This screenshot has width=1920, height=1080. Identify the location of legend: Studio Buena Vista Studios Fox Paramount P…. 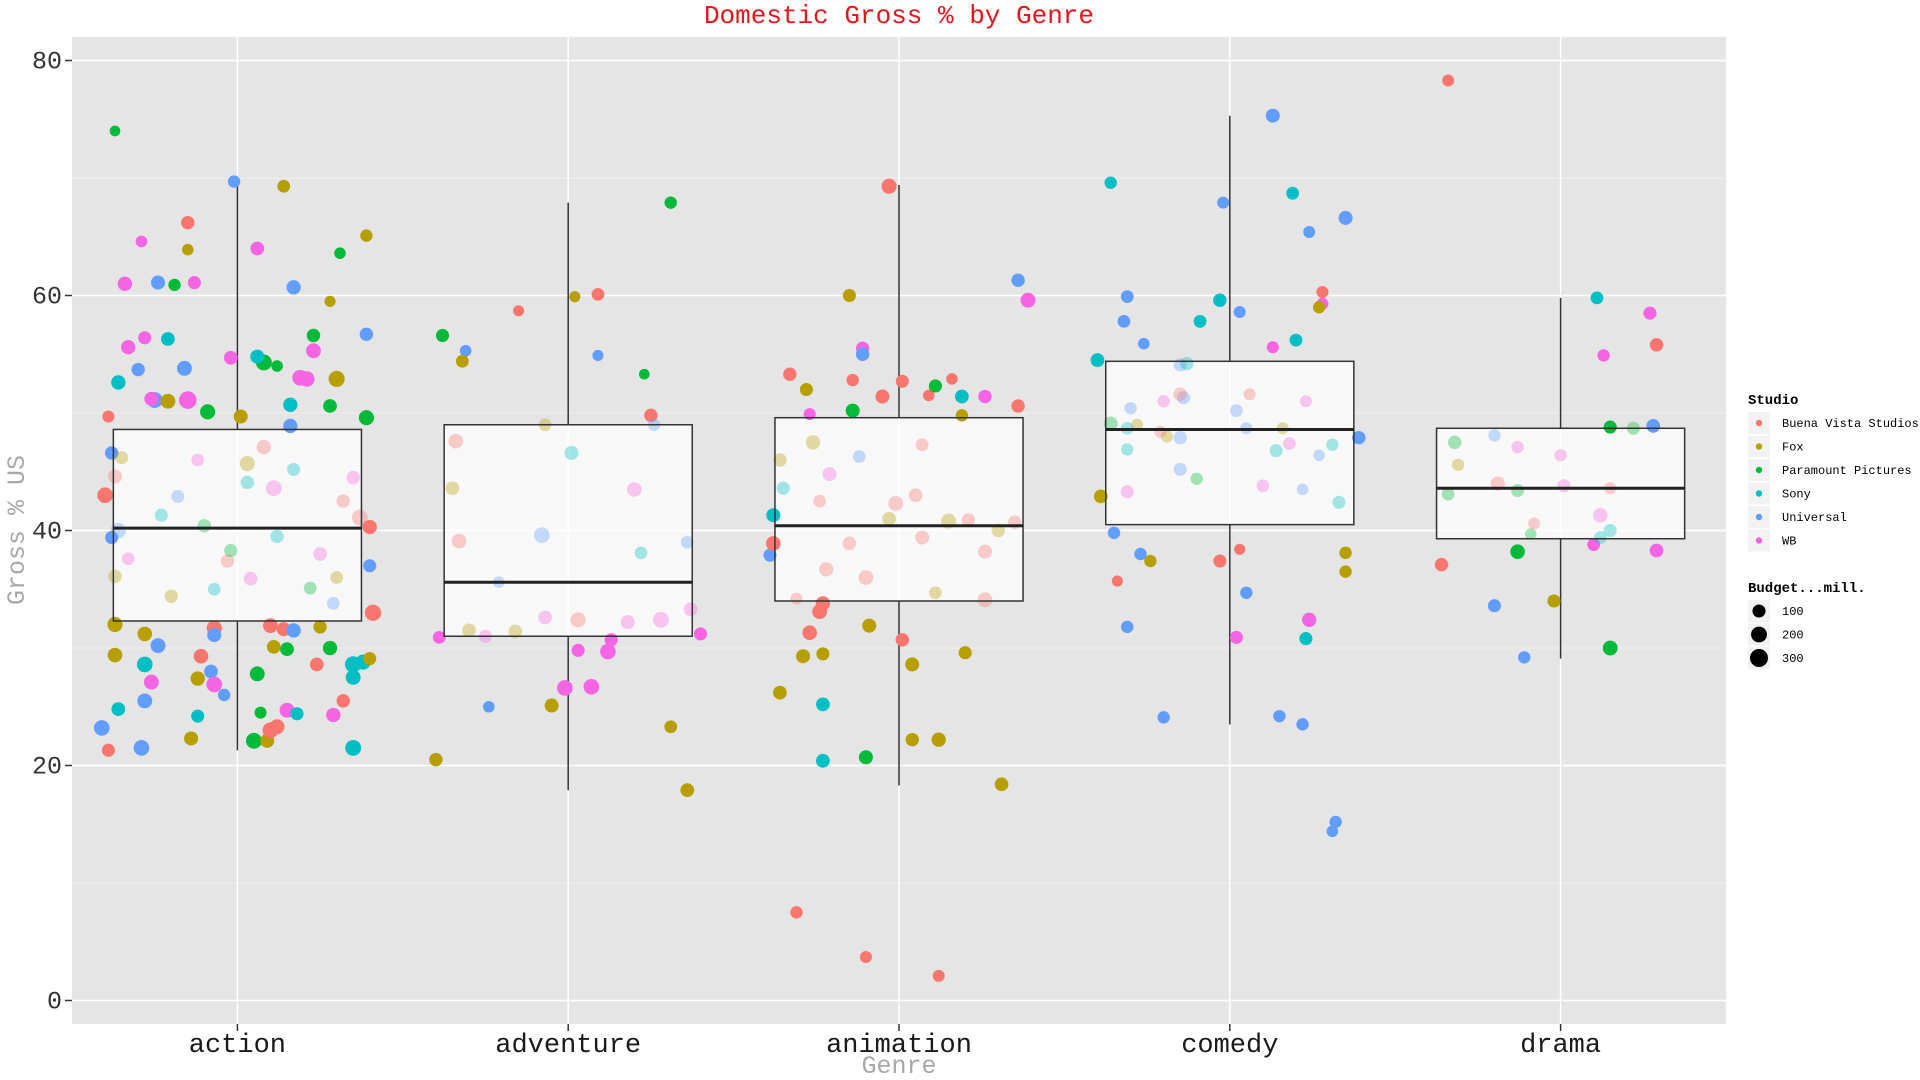
(1833, 531).